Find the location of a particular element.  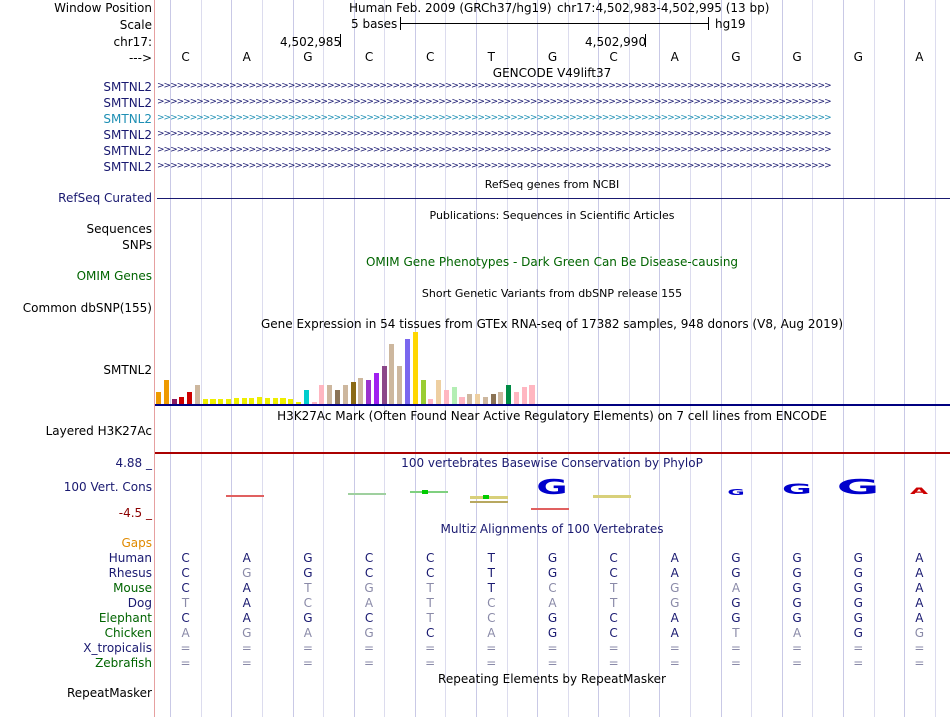

h3k27ac-signal is located at coordinates (552, 453).